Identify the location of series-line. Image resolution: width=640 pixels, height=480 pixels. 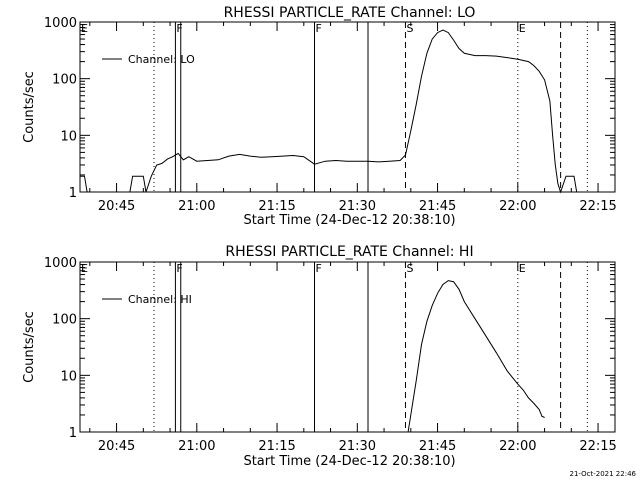
(476, 356).